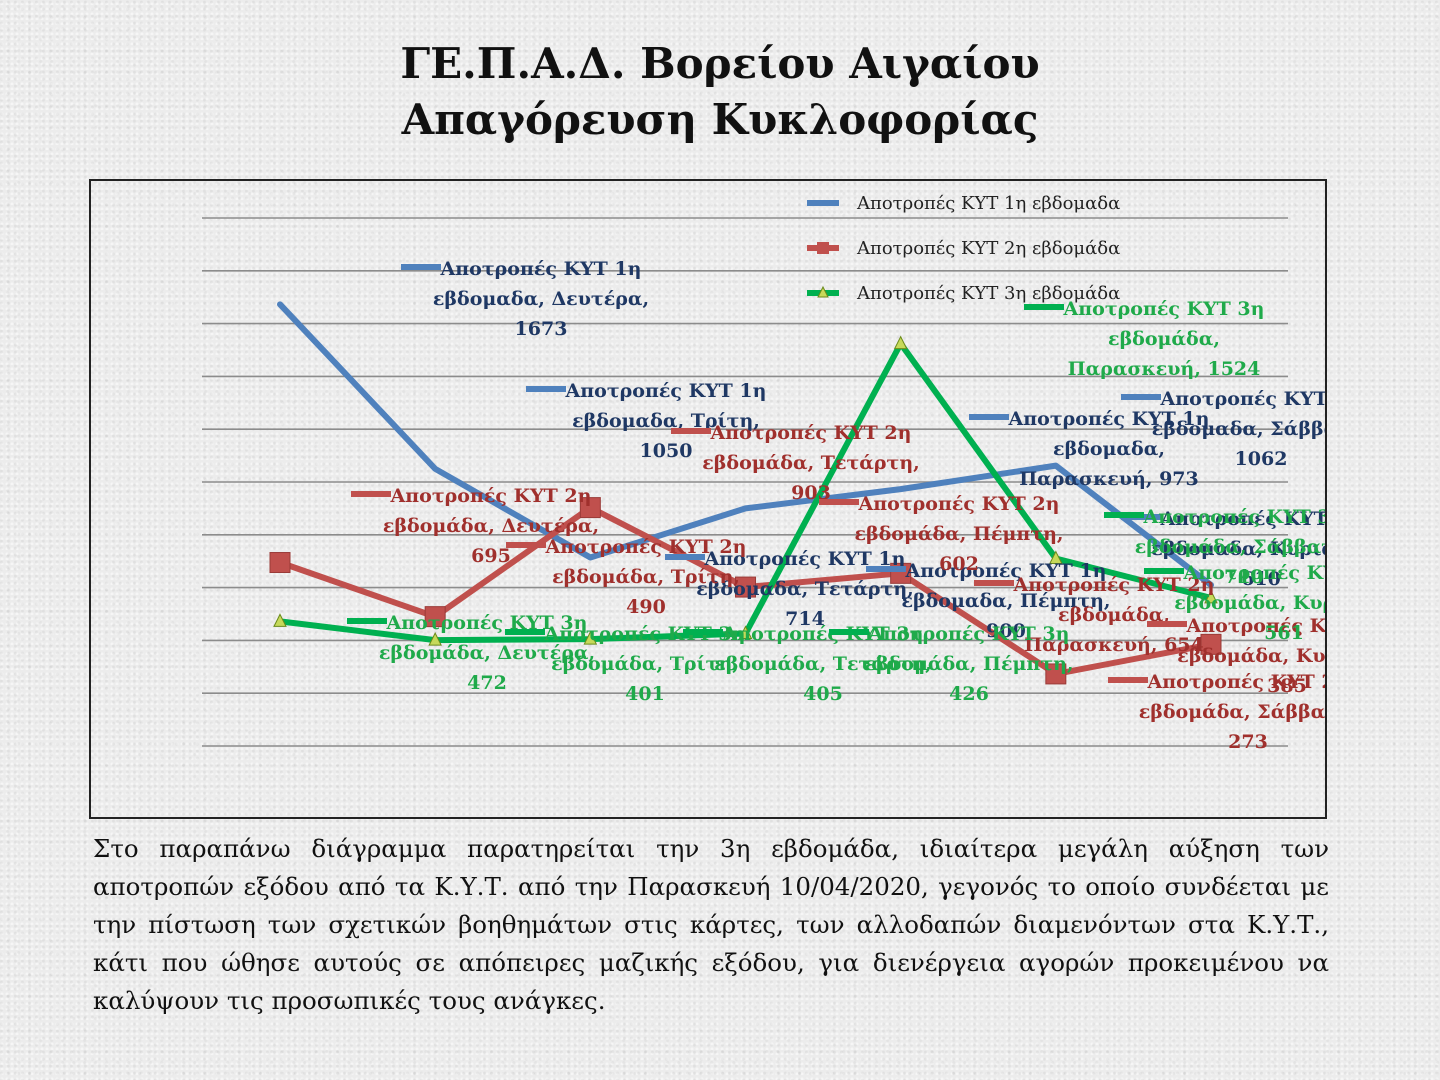  I want to click on data-label: Αποτροπές ΚΥΤ 3η εβδομάδα, Κυριακή, 561, so click(1249, 603).